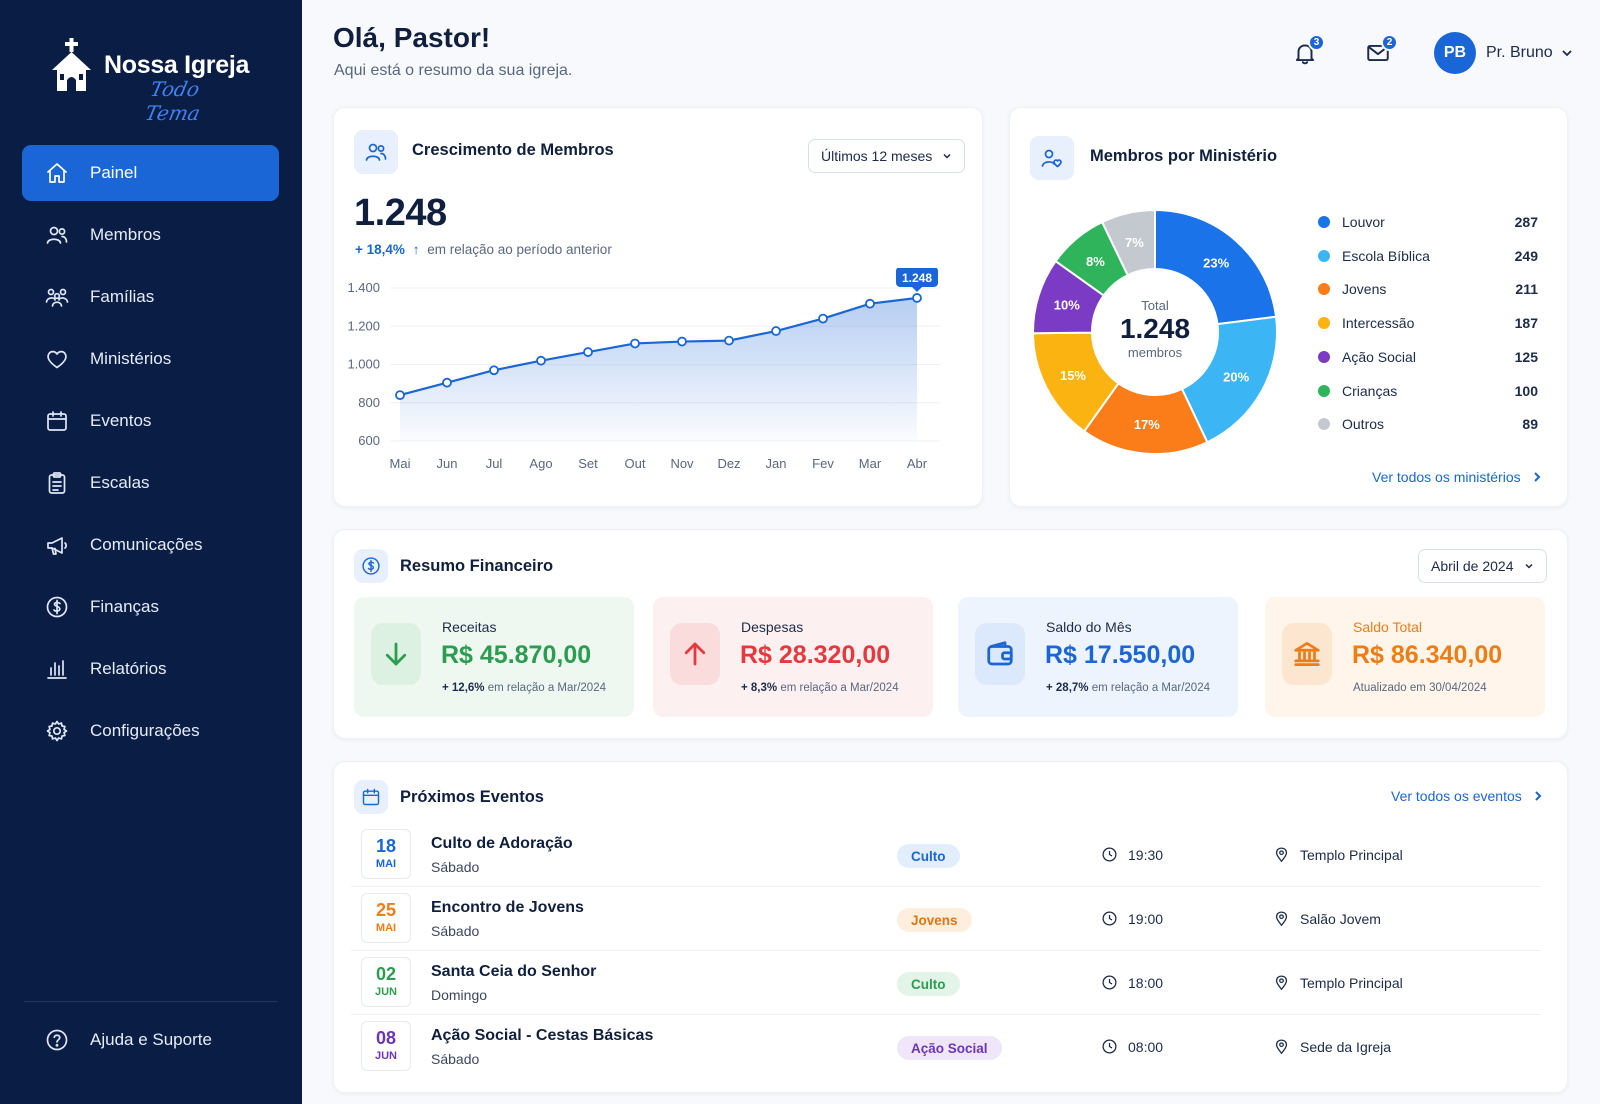  What do you see at coordinates (400, 213) in the screenshot?
I see `growth-total: 1.248` at bounding box center [400, 213].